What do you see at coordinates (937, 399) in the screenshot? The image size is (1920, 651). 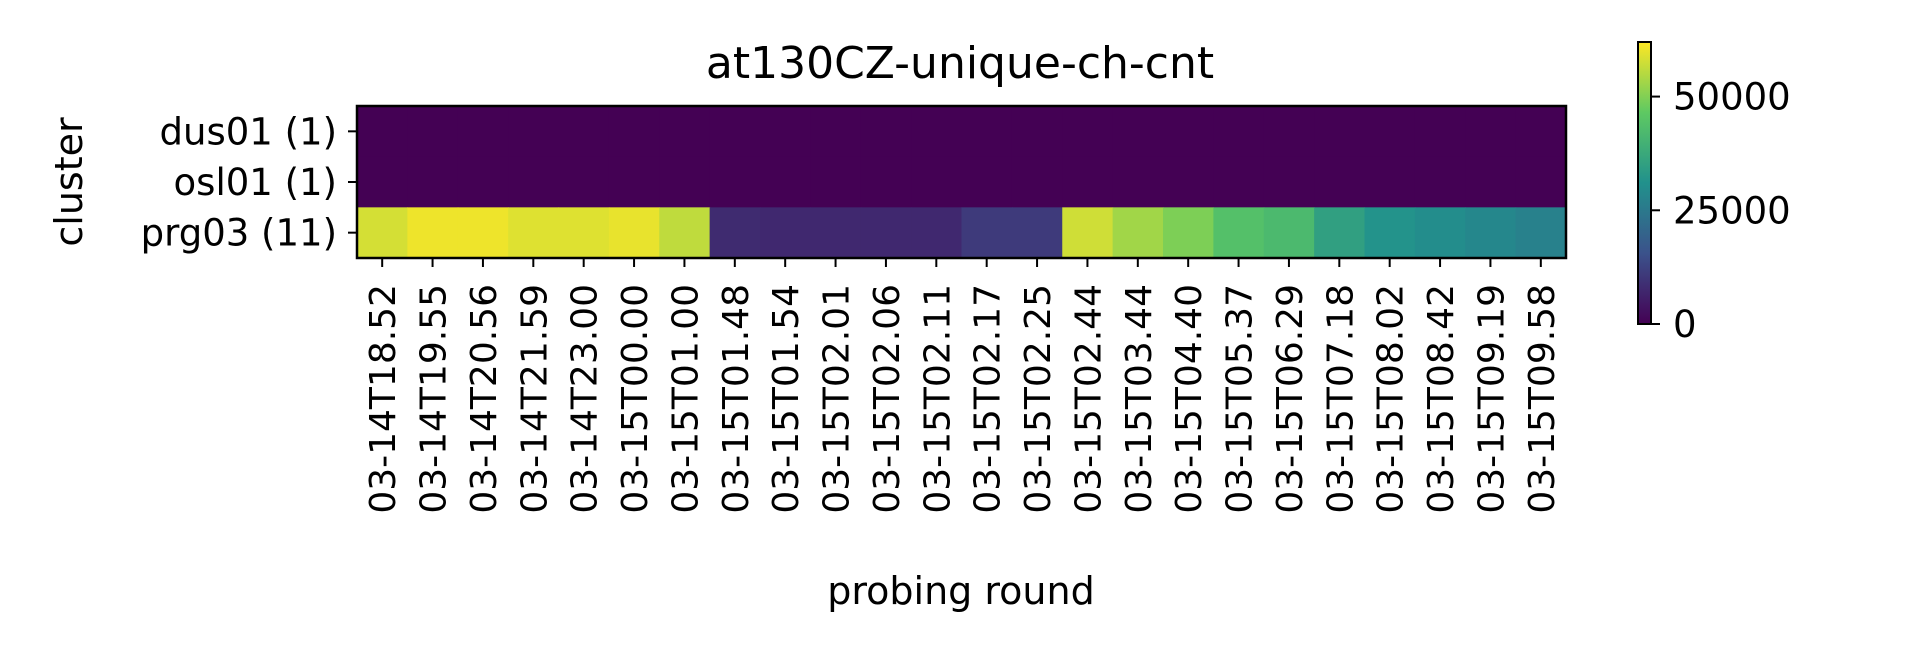 I see `x-tick-label: 03-15T02.11` at bounding box center [937, 399].